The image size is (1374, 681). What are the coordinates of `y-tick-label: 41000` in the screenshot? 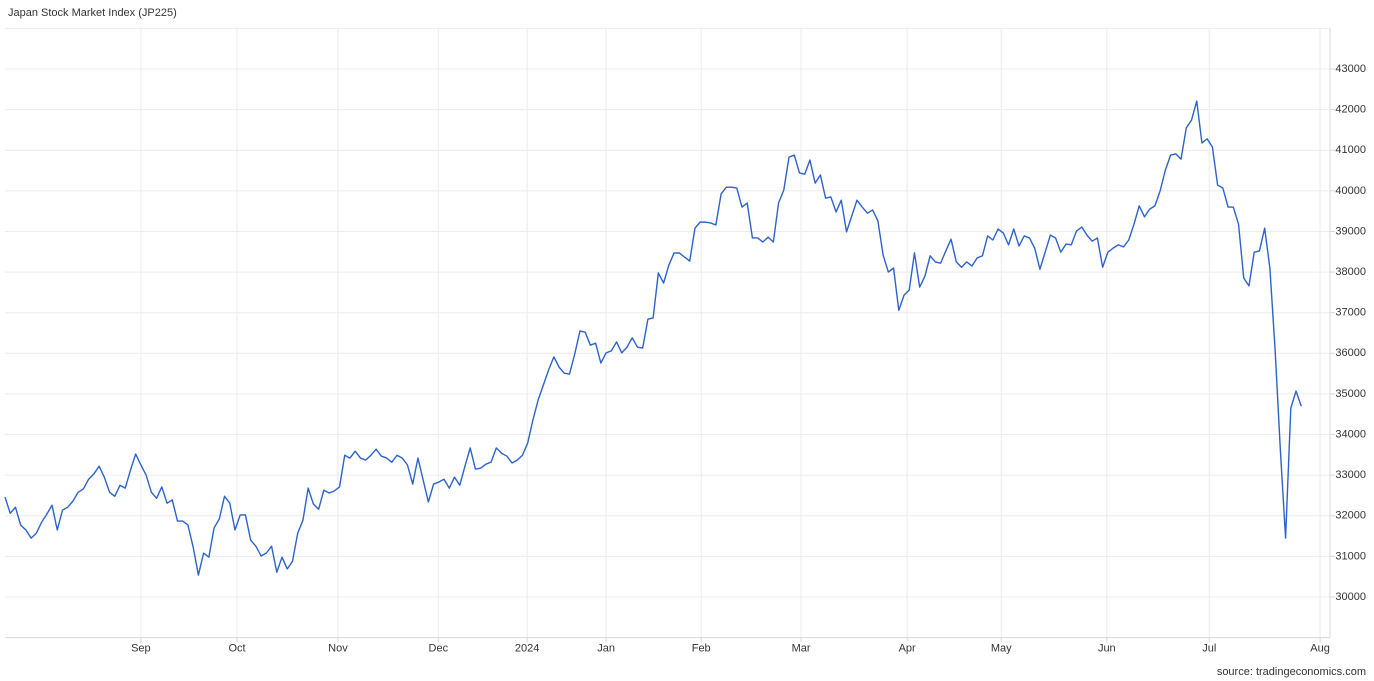 It's located at (1350, 150).